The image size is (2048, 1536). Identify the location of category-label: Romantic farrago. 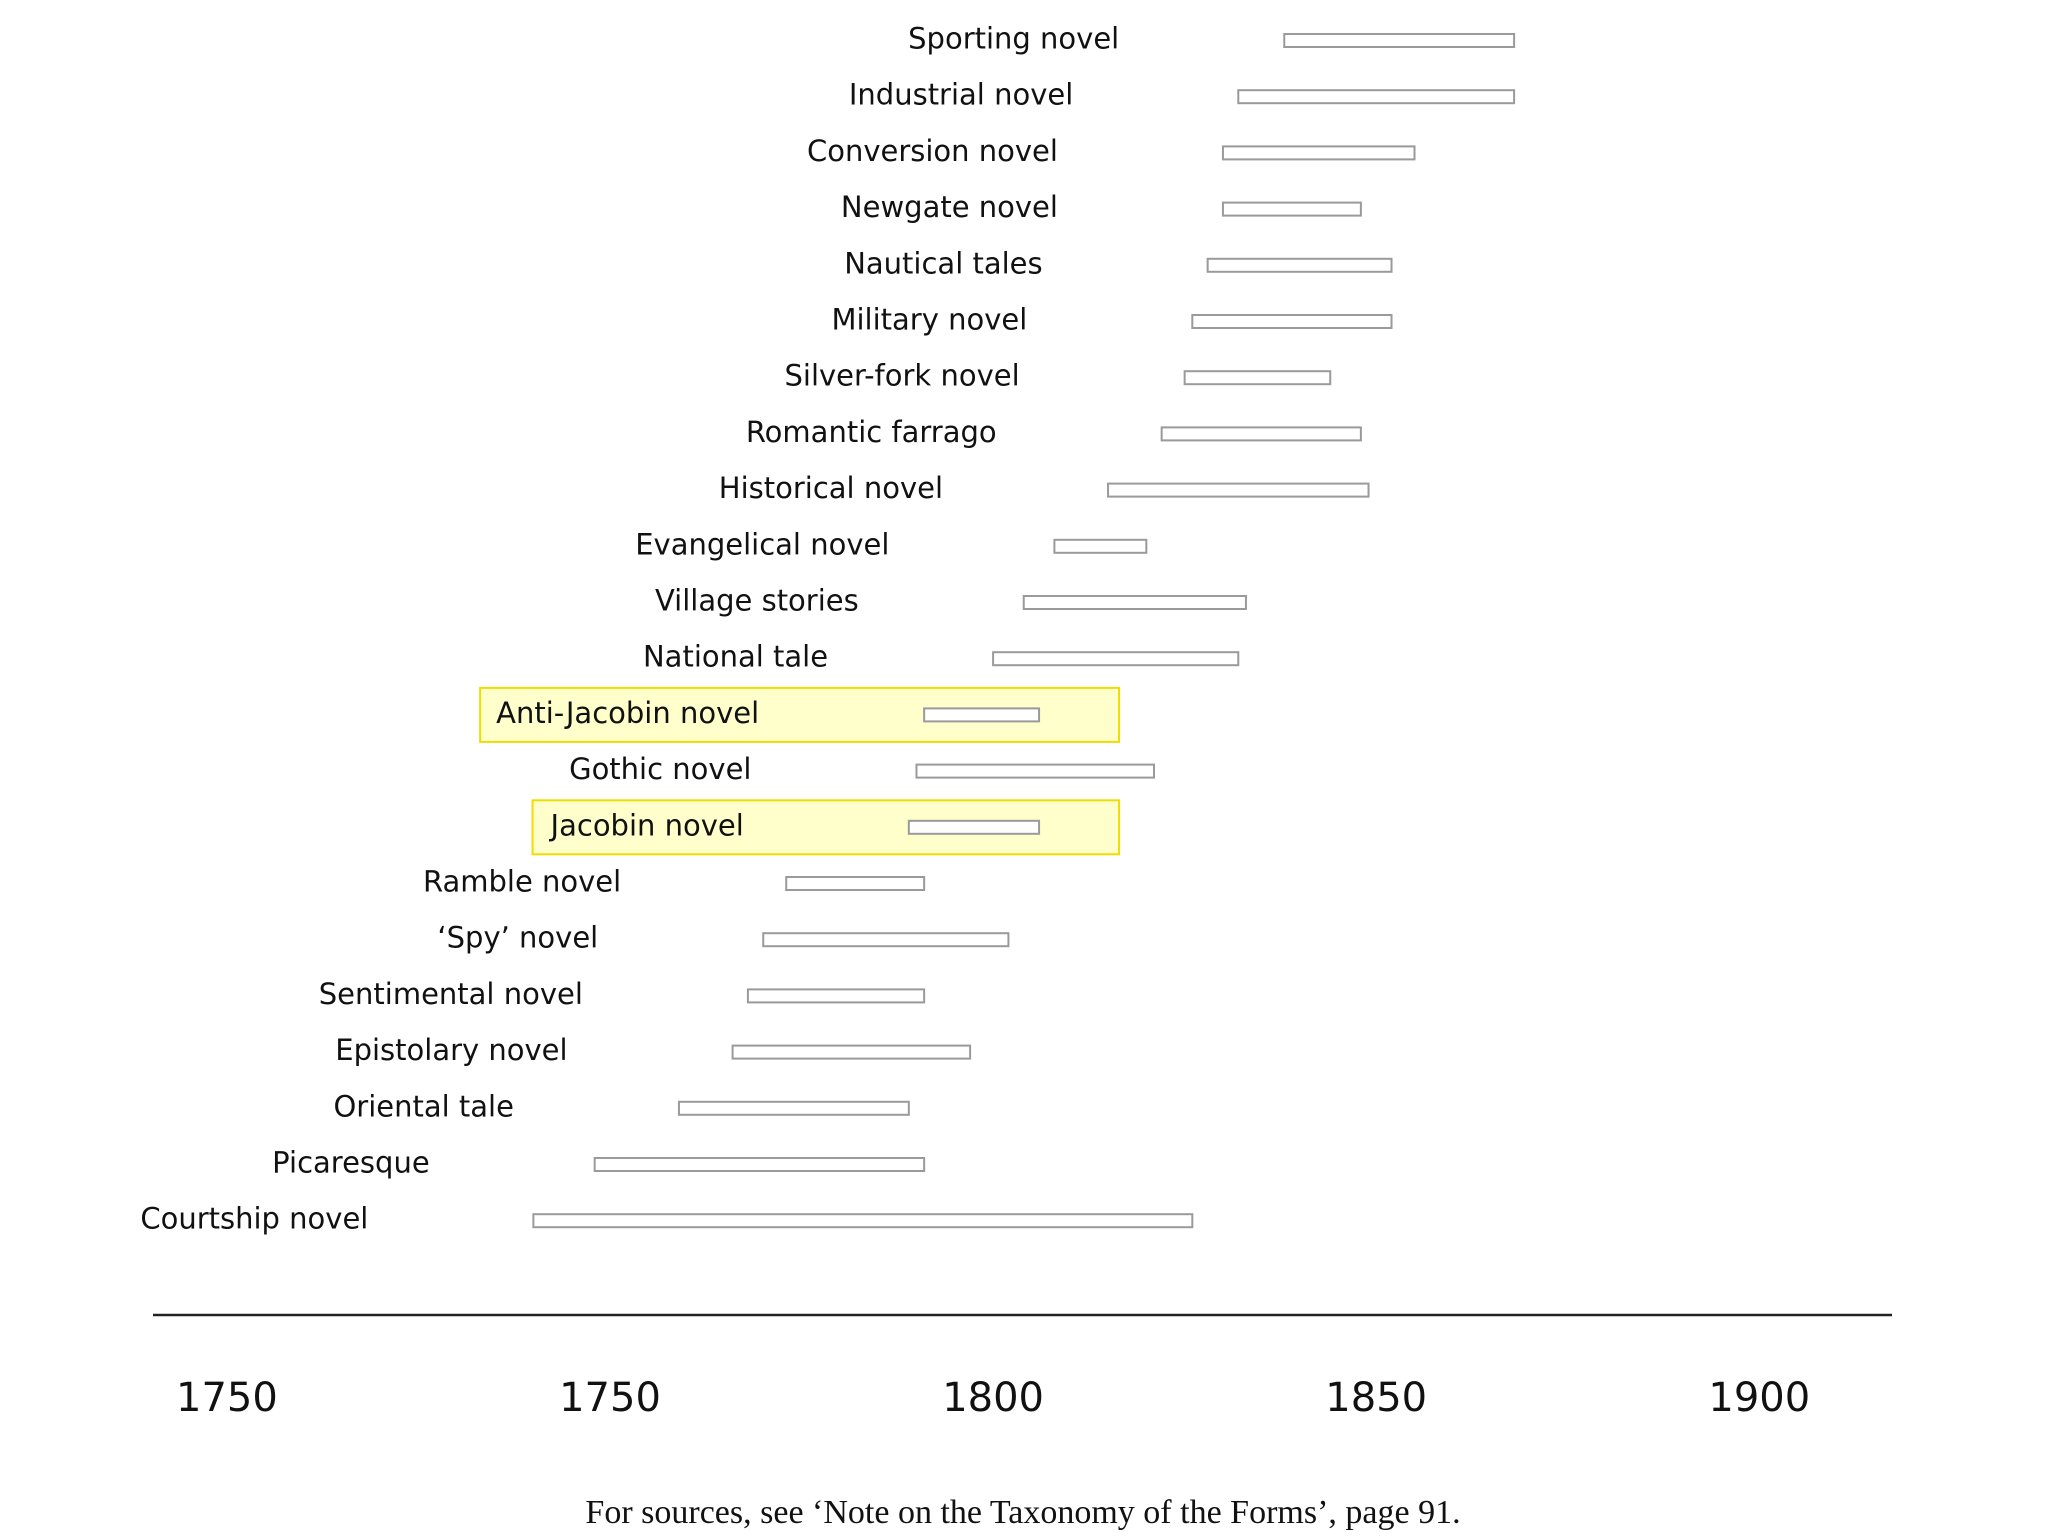
(871, 432).